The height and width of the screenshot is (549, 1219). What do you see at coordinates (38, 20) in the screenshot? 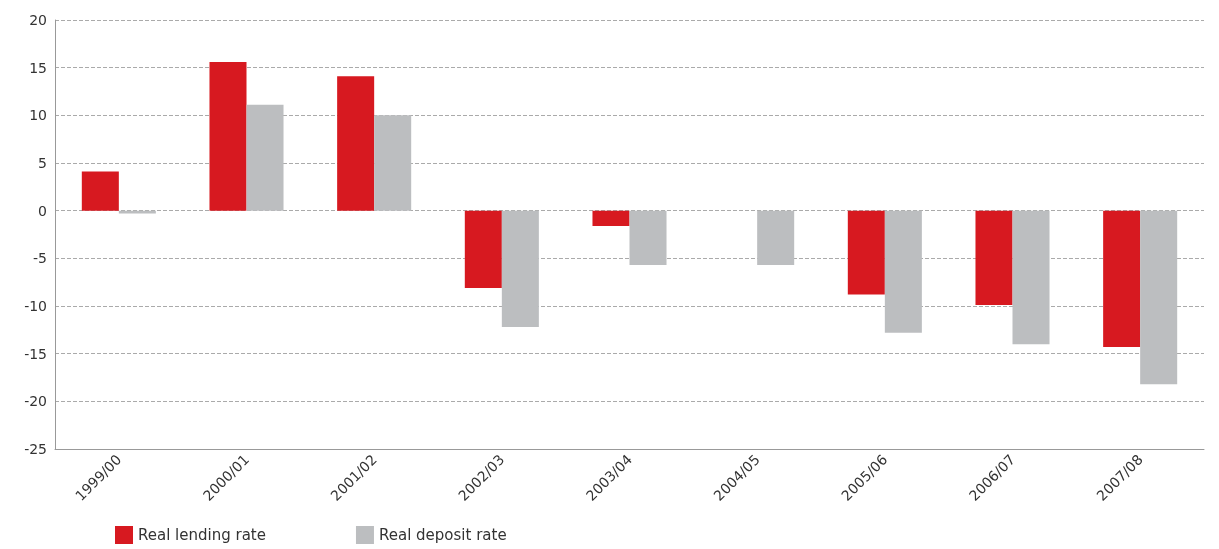
I see `y-tick-label: 20` at bounding box center [38, 20].